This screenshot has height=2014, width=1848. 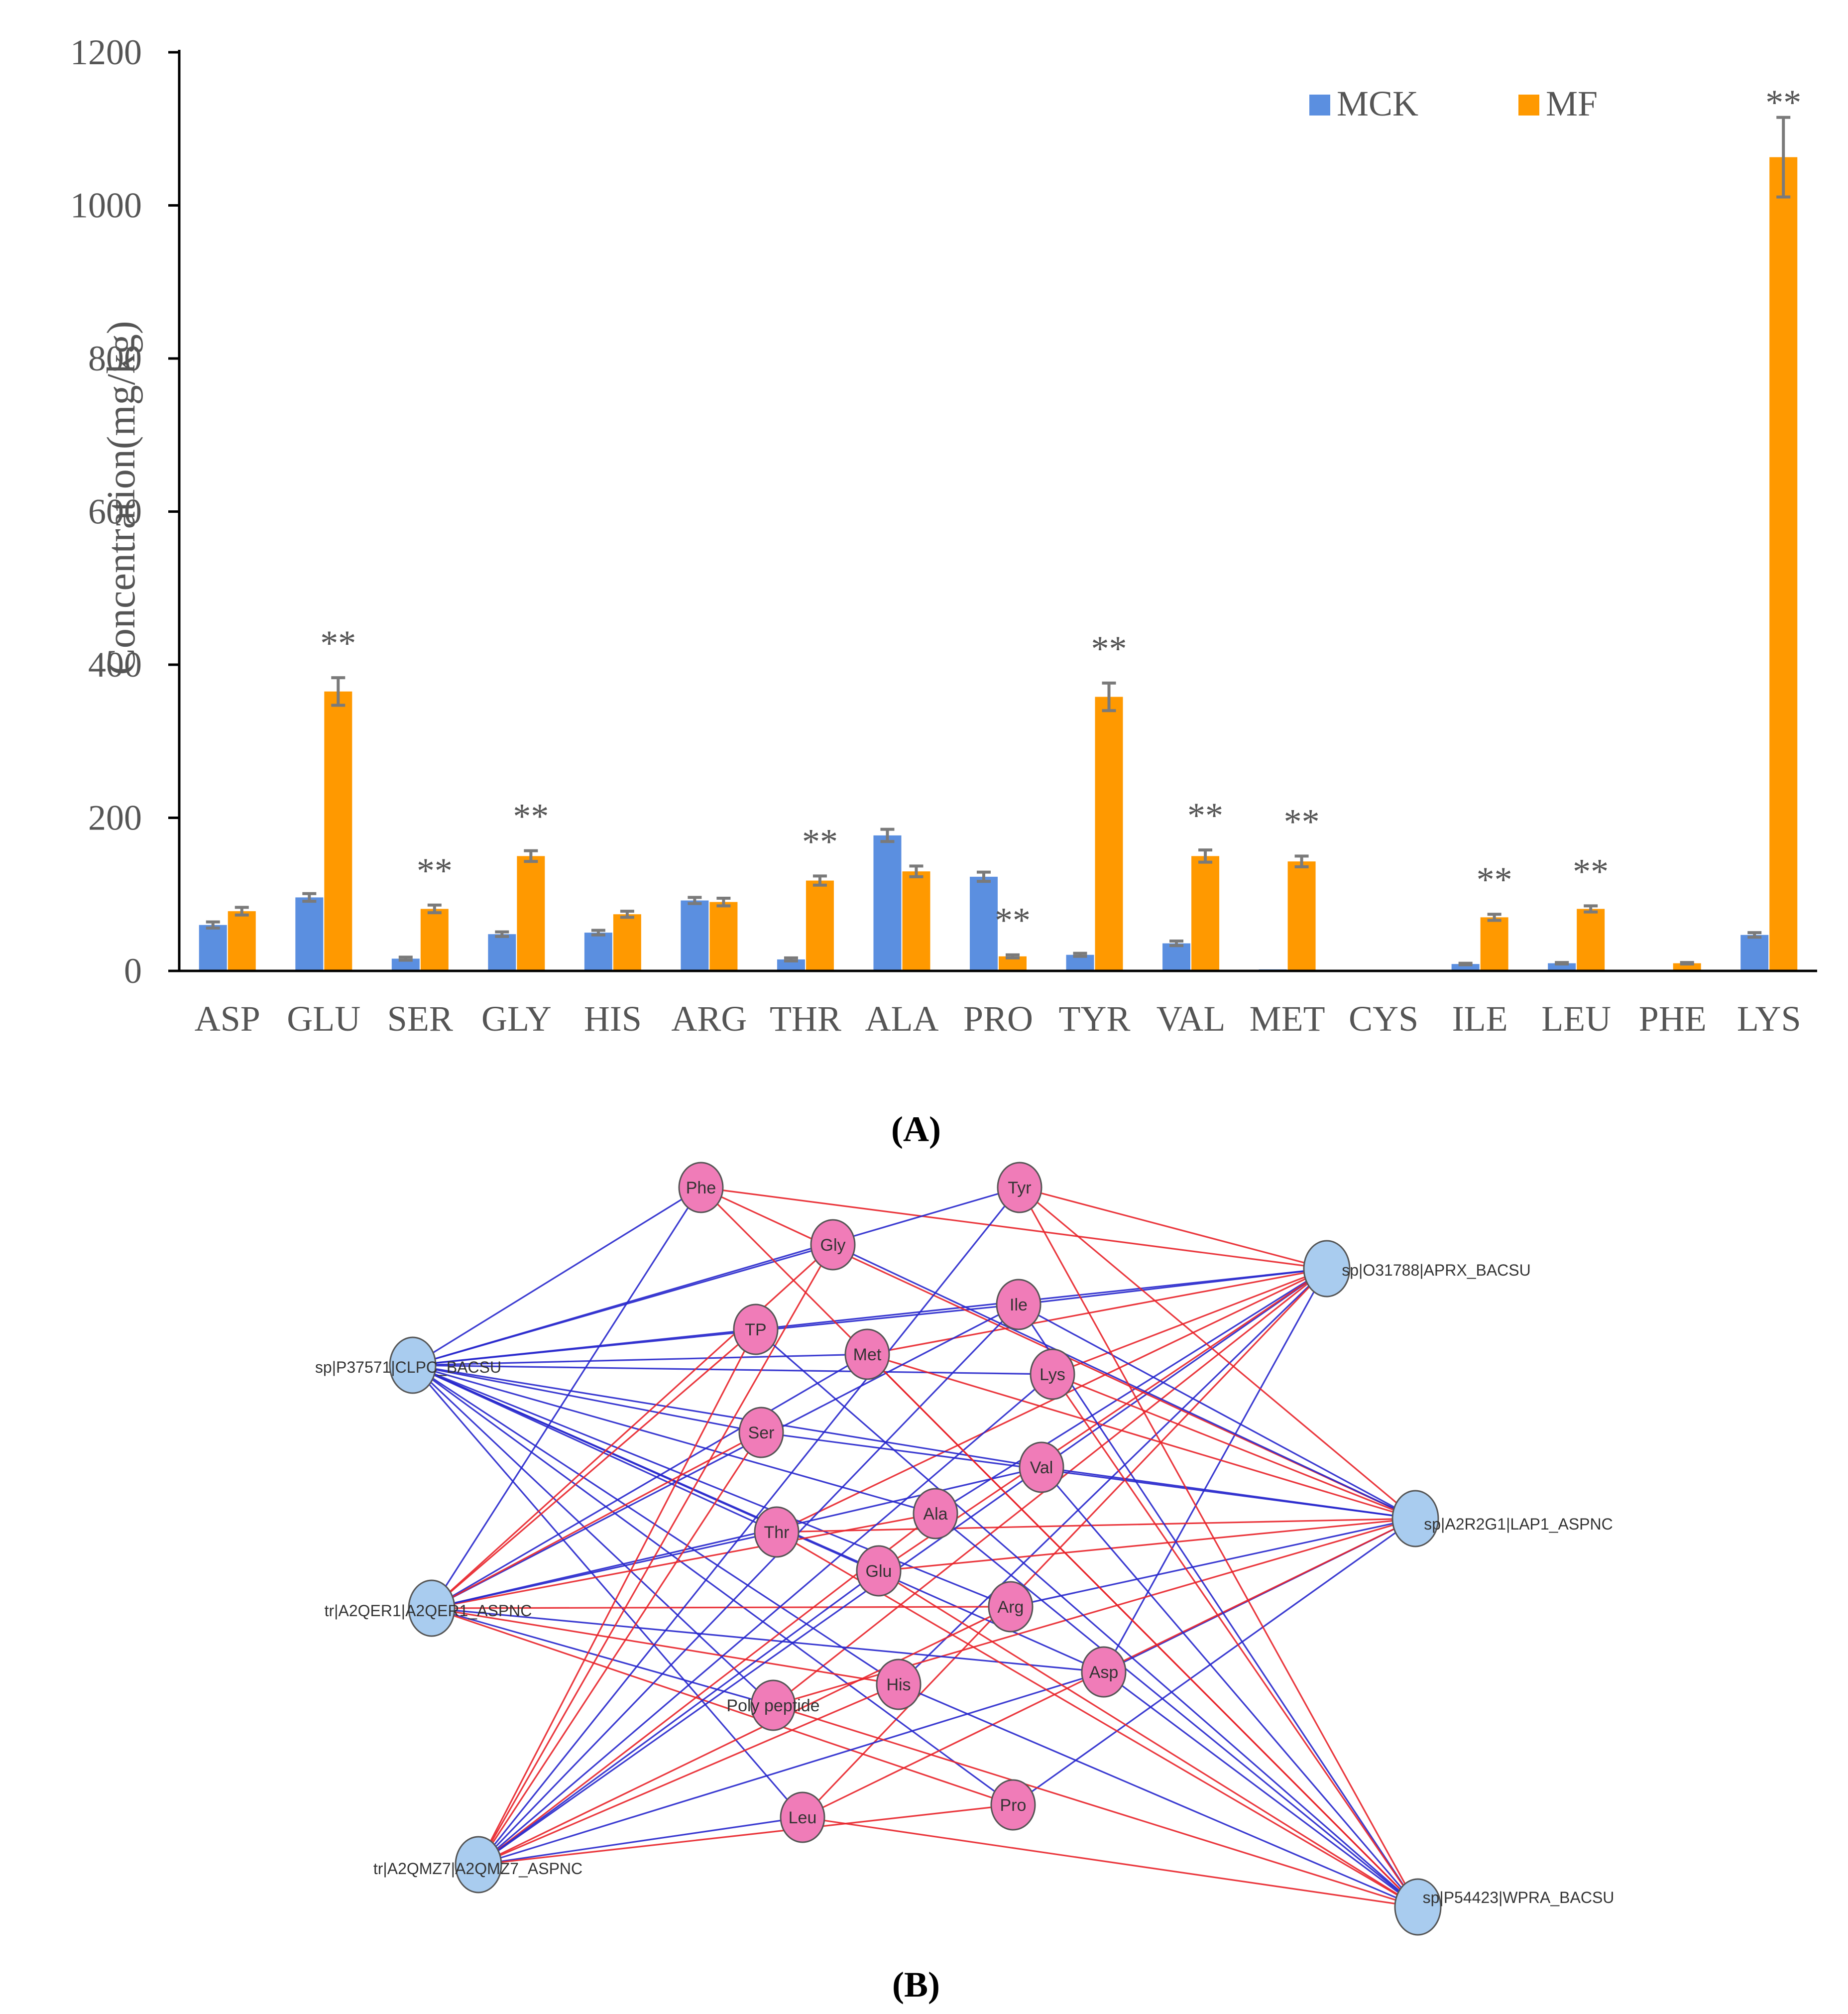 I want to click on bar-mf-ala, so click(x=916, y=921).